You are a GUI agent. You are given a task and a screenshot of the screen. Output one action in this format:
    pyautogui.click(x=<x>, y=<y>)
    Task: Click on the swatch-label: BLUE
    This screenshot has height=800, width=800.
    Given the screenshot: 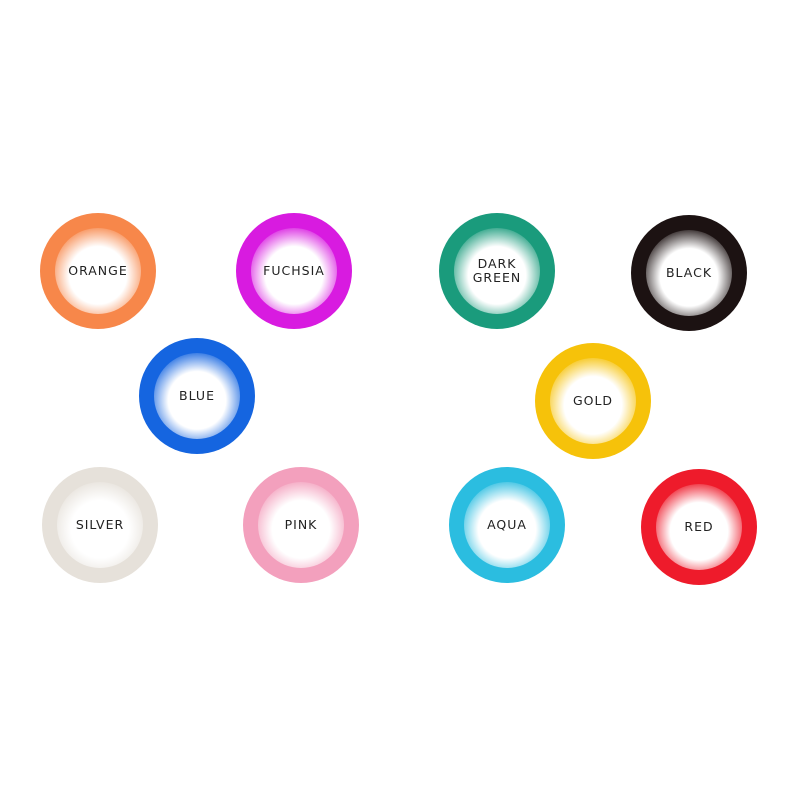 What is the action you would take?
    pyautogui.click(x=197, y=395)
    